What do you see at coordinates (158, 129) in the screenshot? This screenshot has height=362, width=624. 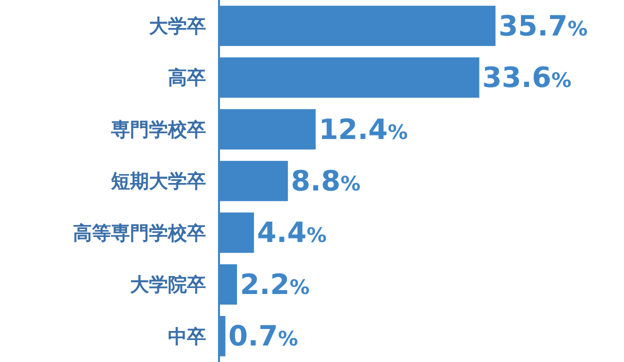 I see `y-tick-label: 専門学校卒` at bounding box center [158, 129].